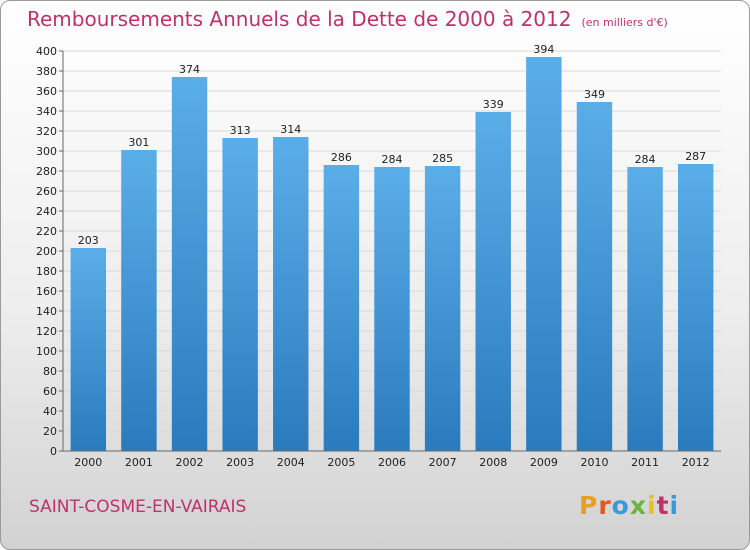 Image resolution: width=750 pixels, height=550 pixels. Describe the element at coordinates (46, 211) in the screenshot. I see `y-tick-label: 240` at that location.